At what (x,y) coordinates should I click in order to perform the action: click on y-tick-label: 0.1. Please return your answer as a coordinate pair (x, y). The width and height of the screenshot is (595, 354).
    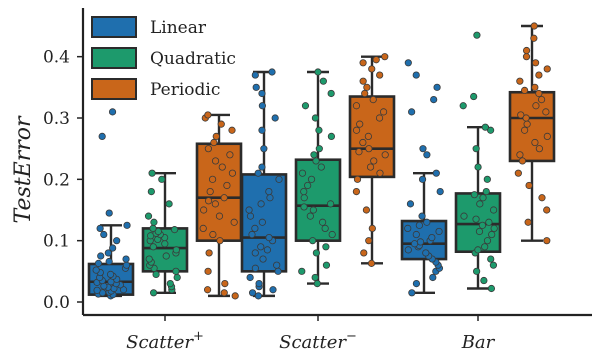
    Looking at the image, I should click on (56, 242).